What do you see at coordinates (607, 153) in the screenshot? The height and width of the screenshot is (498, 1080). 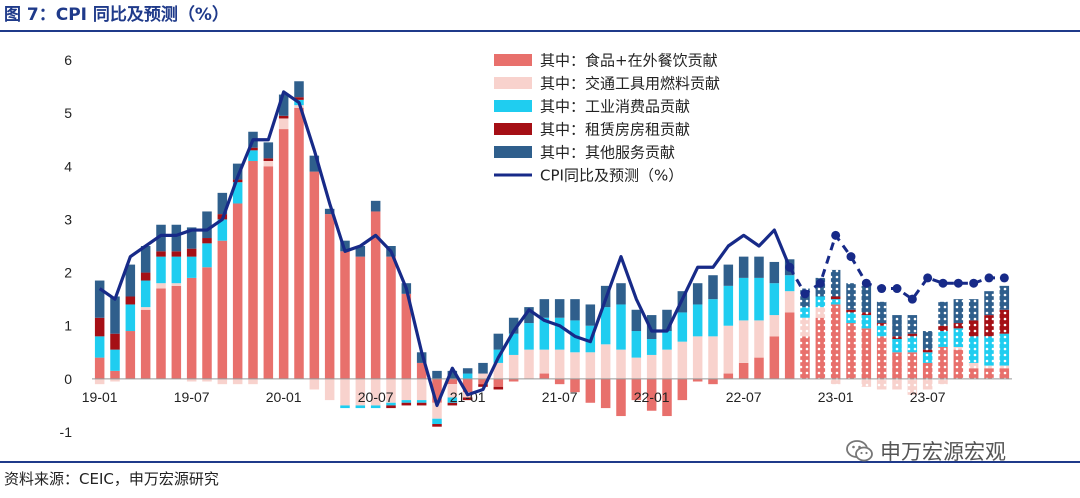 I see `legend-label-services: 其中：其他服务贡献` at bounding box center [607, 153].